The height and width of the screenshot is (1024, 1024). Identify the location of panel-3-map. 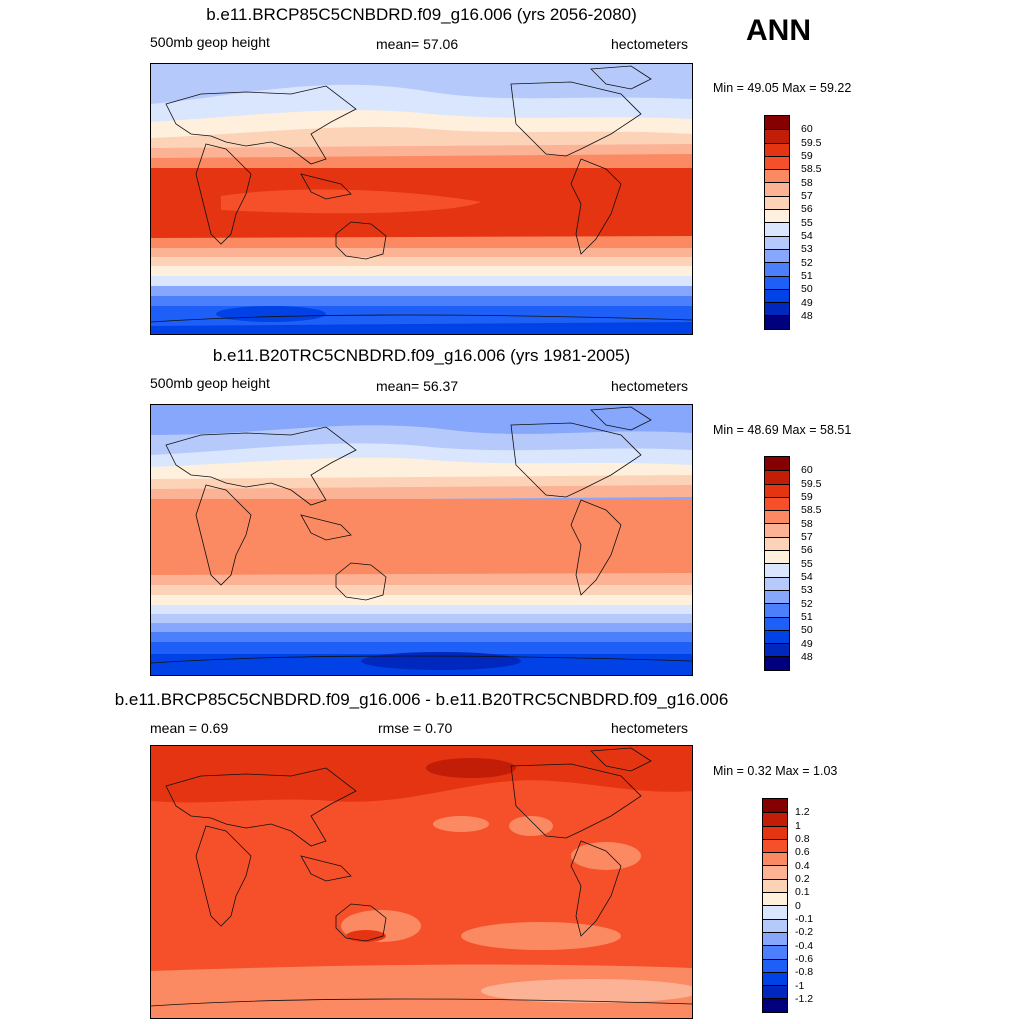
(421, 882).